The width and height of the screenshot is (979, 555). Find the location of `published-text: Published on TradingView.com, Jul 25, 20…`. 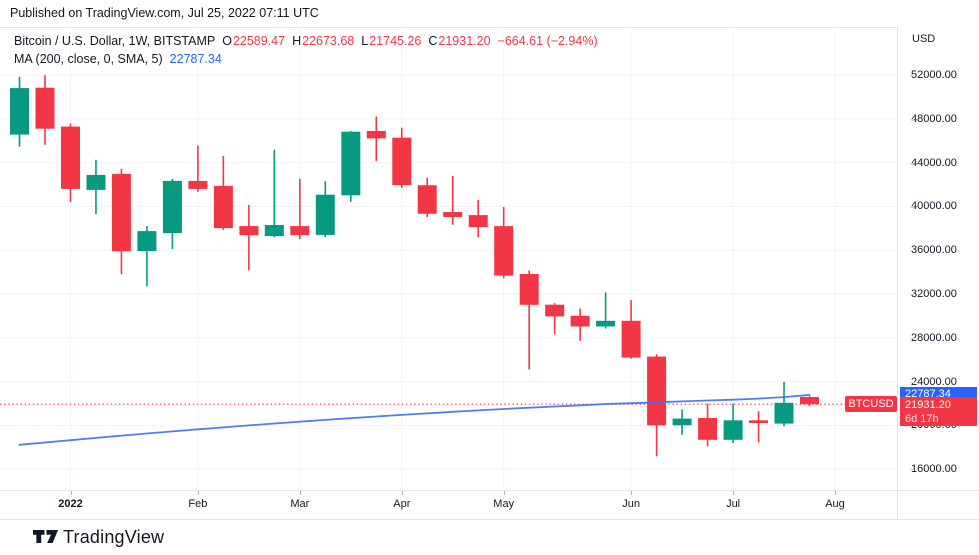

published-text: Published on TradingView.com, Jul 25, 20… is located at coordinates (164, 13).